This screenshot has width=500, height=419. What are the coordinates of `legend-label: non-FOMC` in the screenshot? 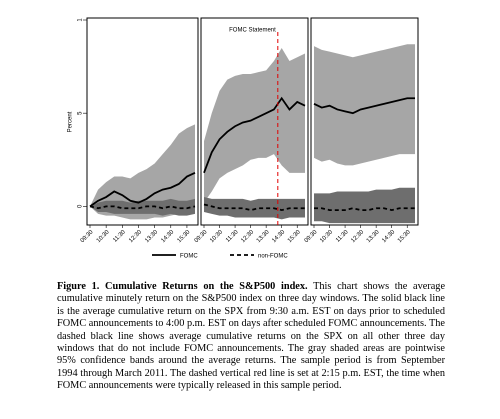 It's located at (273, 257).